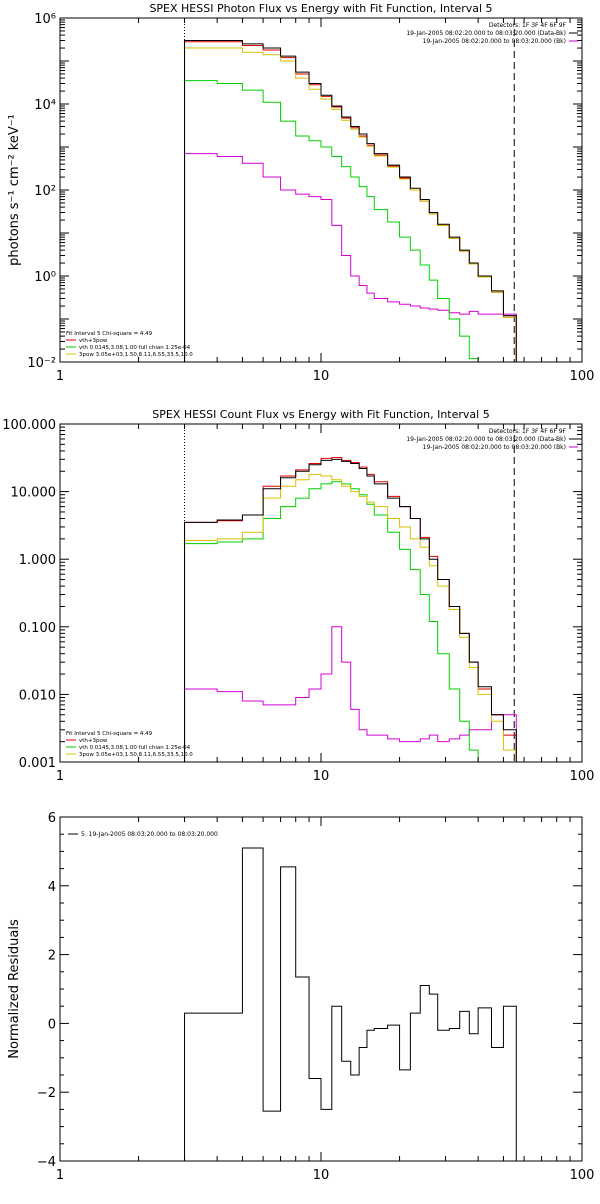 The height and width of the screenshot is (1204, 600). What do you see at coordinates (37, 628) in the screenshot?
I see `y-tick-label: 0.100` at bounding box center [37, 628].